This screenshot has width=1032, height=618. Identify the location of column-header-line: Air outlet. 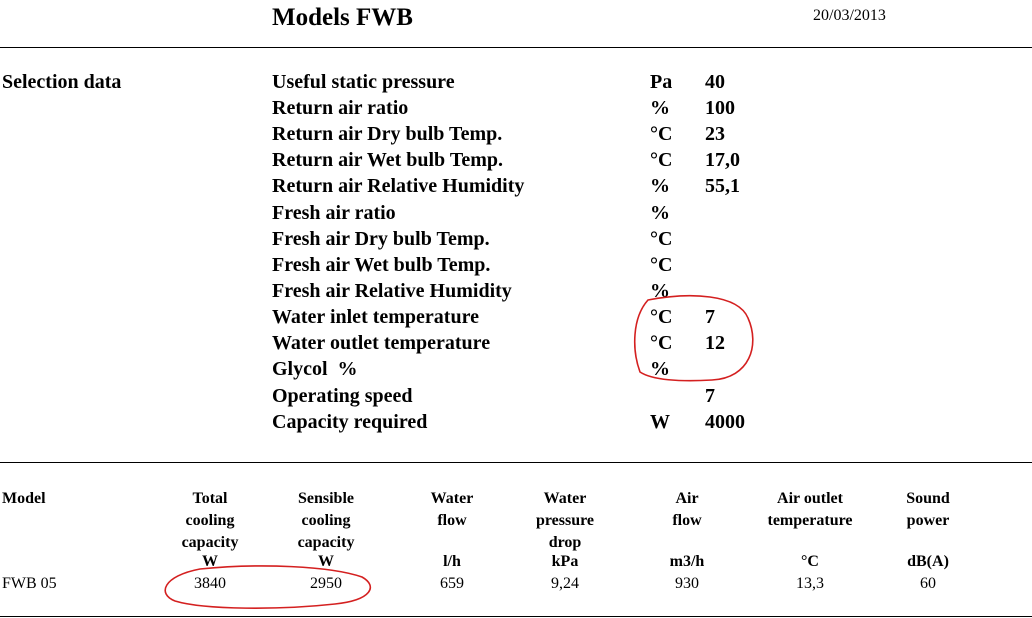
(810, 498).